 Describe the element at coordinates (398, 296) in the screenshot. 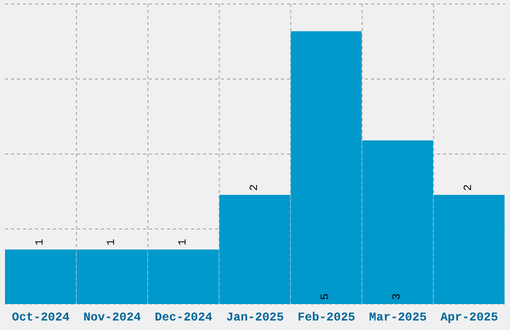

I see `data-label: 3` at that location.